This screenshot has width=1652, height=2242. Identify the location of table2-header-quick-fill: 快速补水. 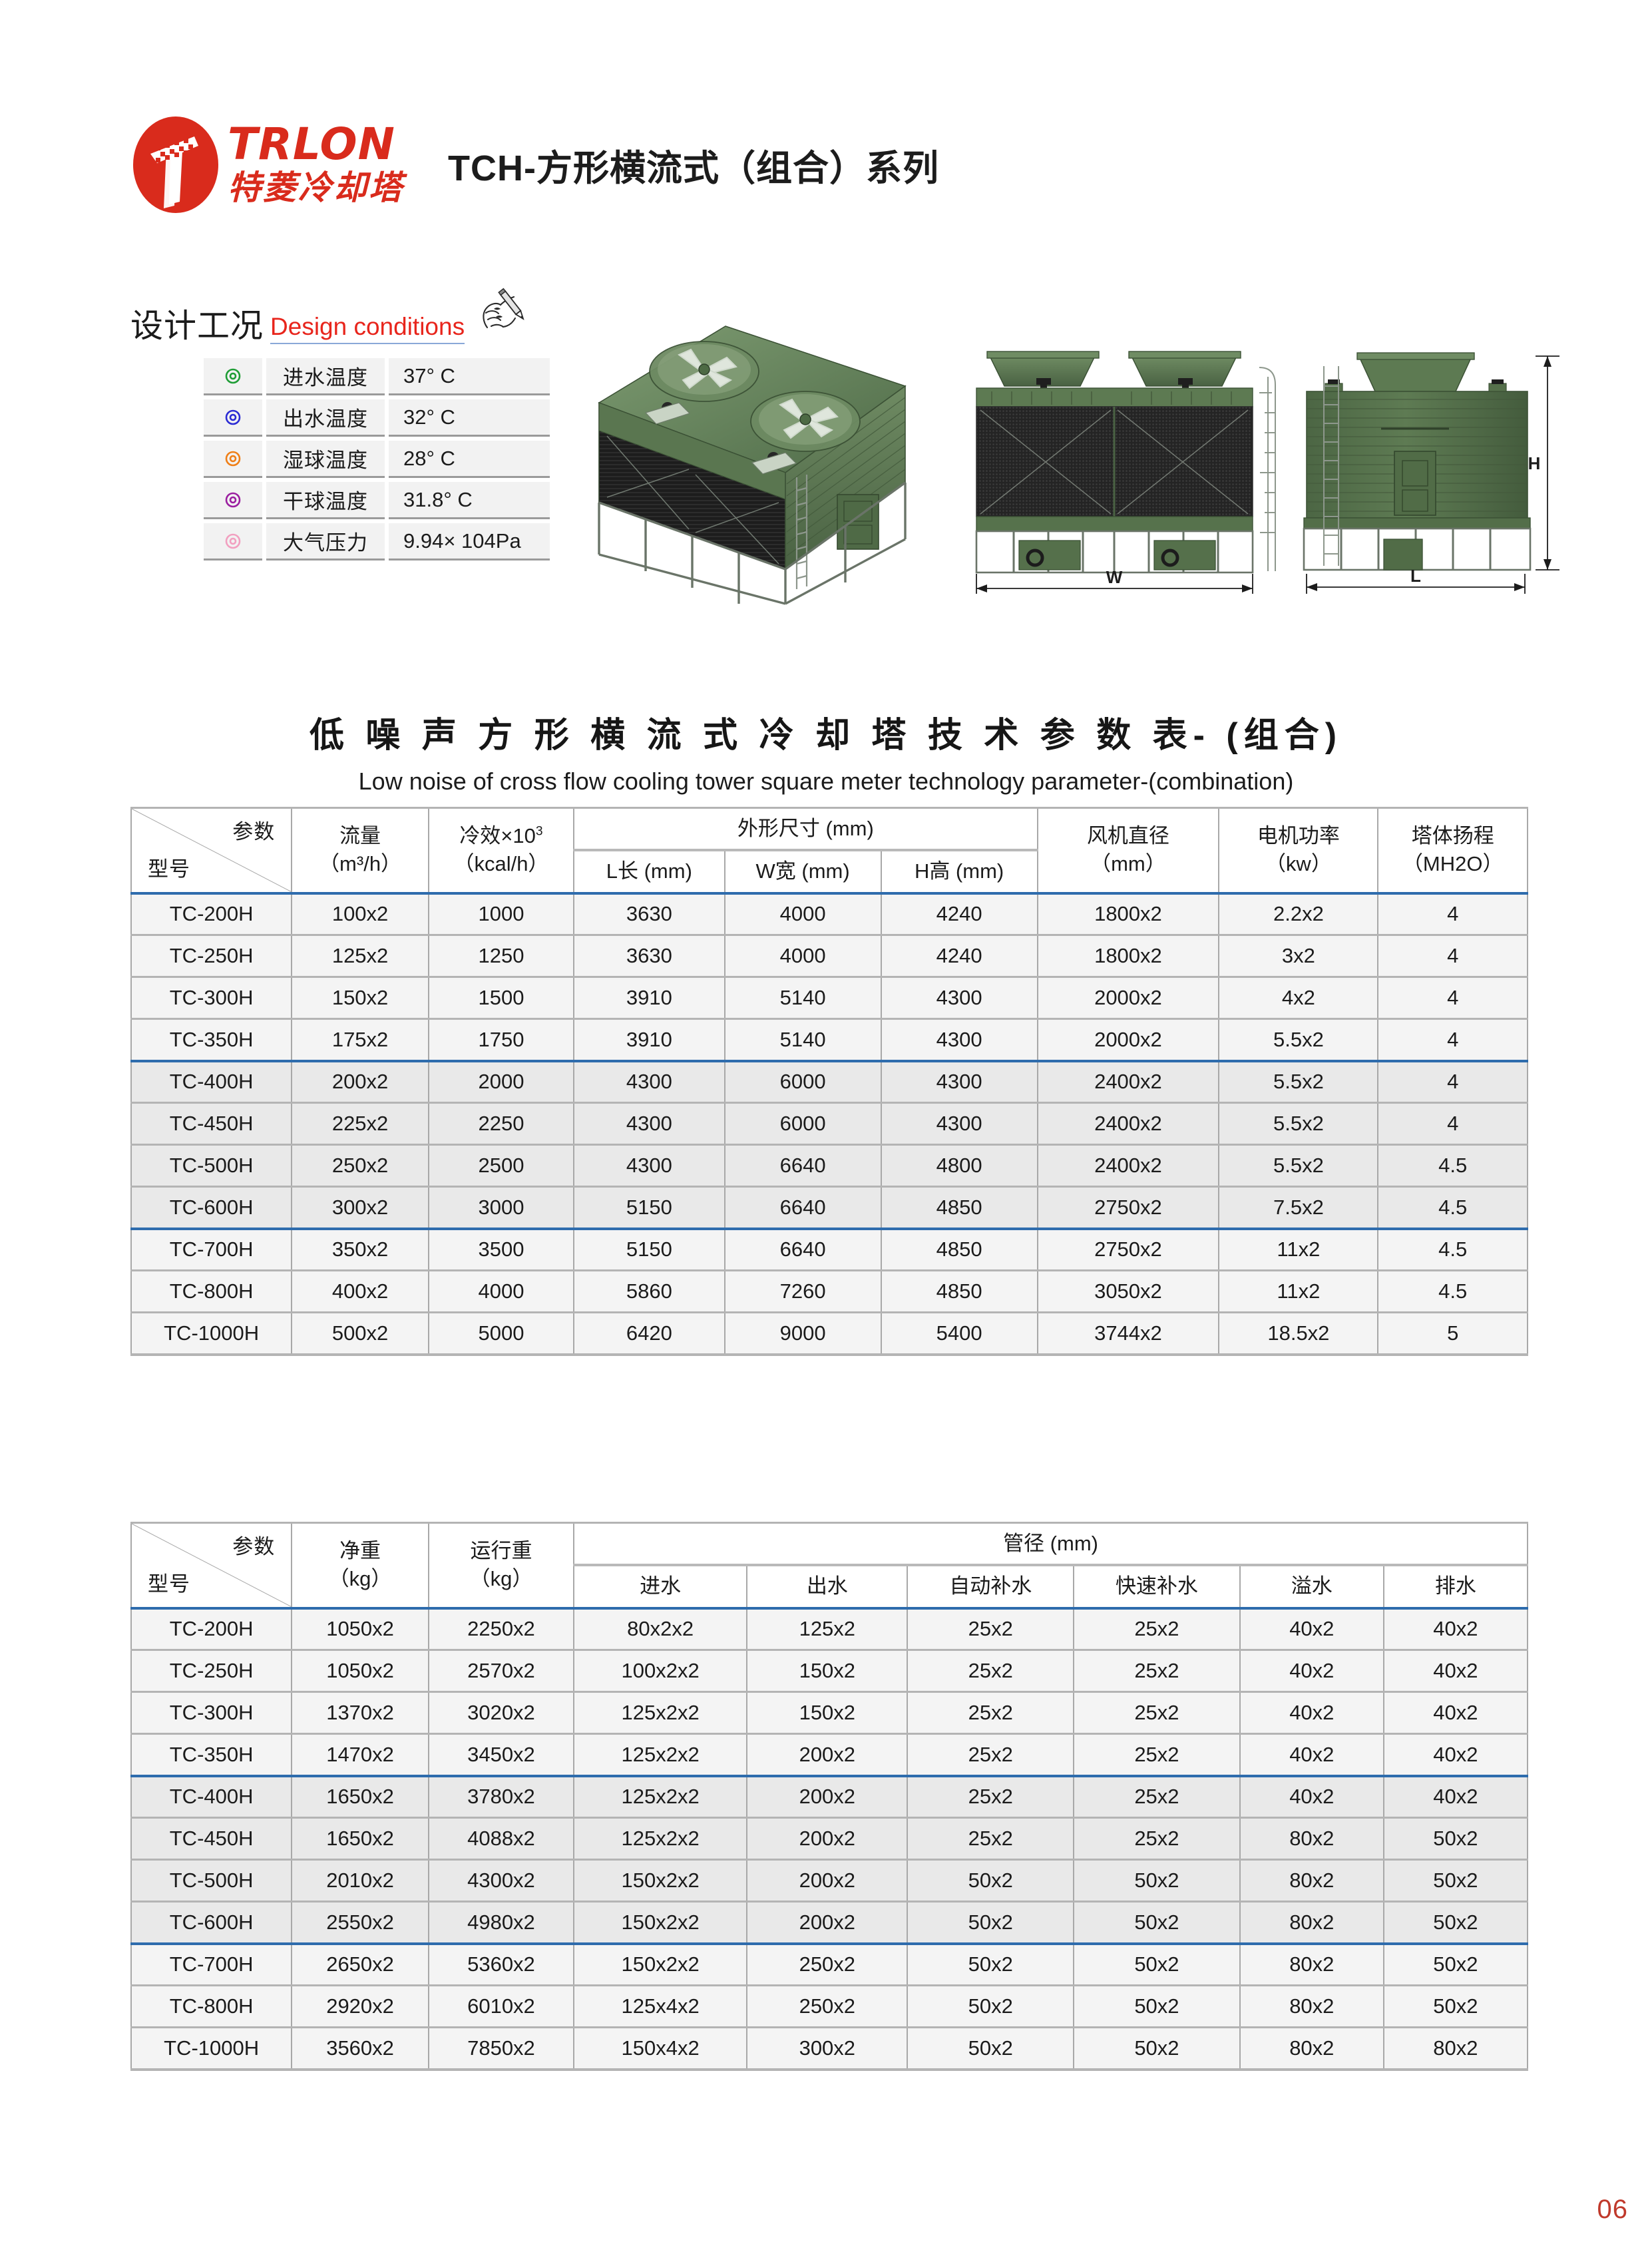
(1157, 1586).